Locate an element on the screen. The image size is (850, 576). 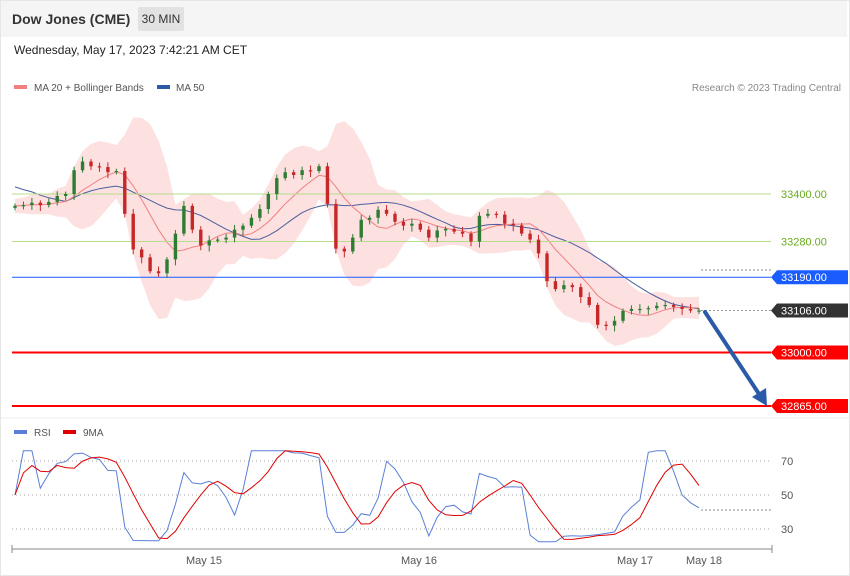
level-label-32865.00: 32865.00 is located at coordinates (804, 407).